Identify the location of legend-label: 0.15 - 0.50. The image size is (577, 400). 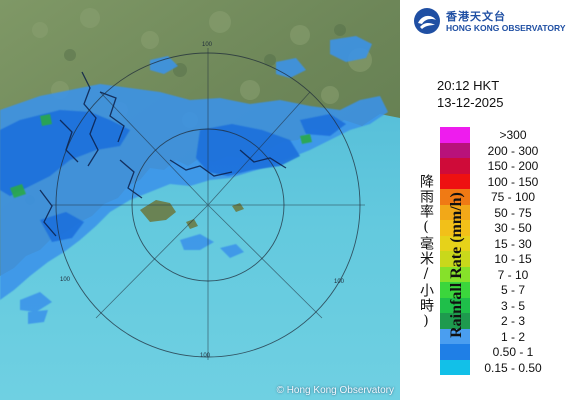
(513, 367).